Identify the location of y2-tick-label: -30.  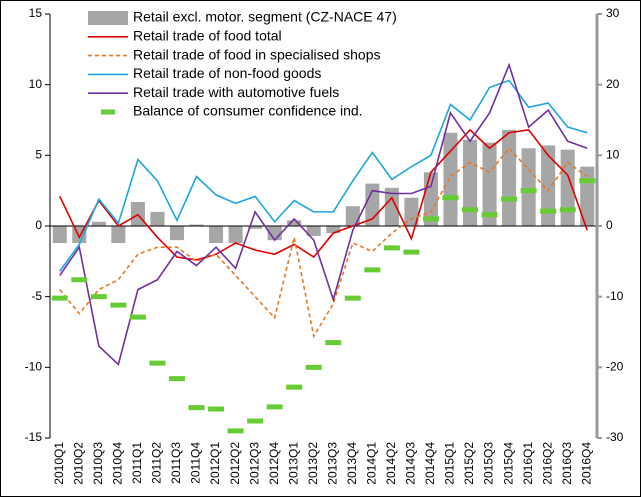
(615, 437).